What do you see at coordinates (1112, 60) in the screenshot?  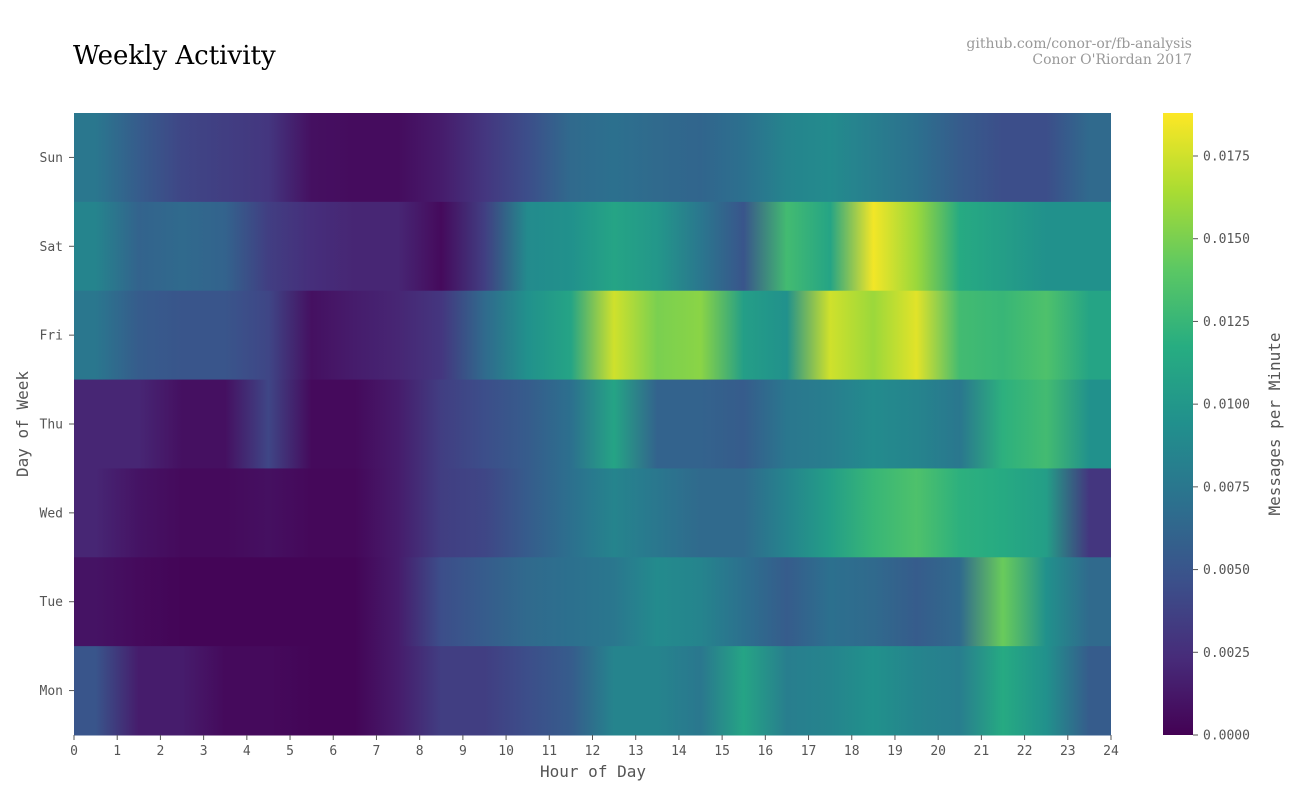 I see `credit-author: Conor O'Riordan 2017` at bounding box center [1112, 60].